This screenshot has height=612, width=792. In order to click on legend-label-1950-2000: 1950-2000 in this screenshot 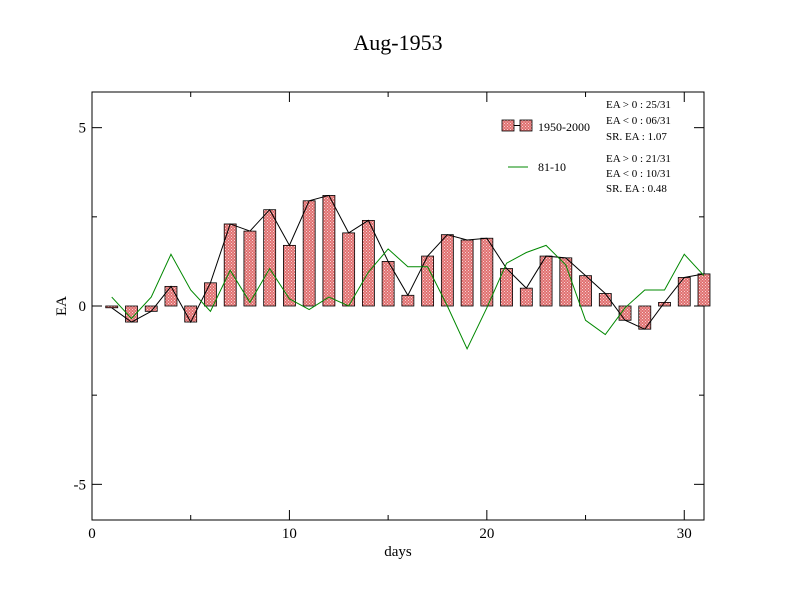, I will do `click(564, 127)`.